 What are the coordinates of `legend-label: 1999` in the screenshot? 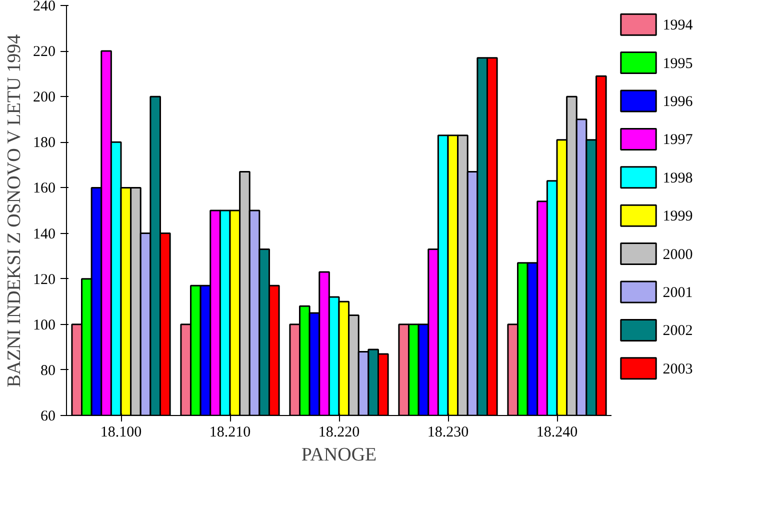 It's located at (677, 216).